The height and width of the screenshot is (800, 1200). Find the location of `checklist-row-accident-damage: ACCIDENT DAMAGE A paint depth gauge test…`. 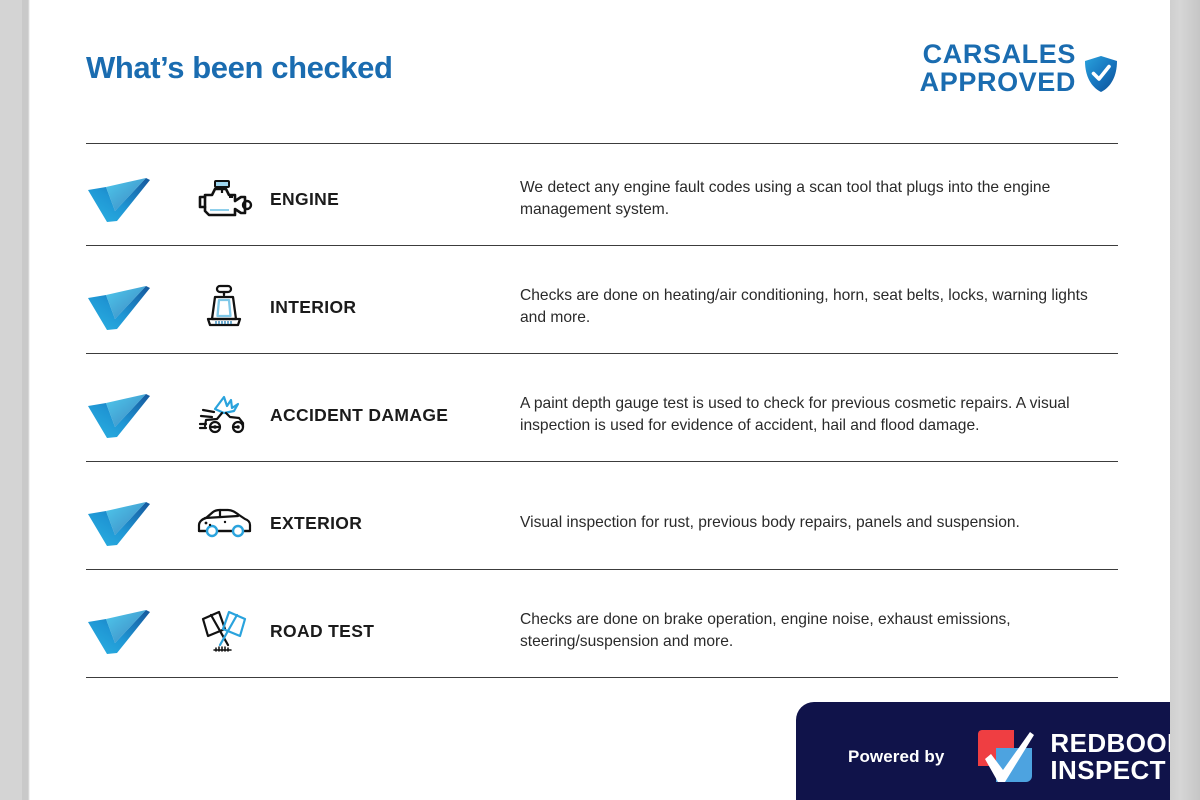

checklist-row-accident-damage: ACCIDENT DAMAGE A paint depth gauge test… is located at coordinates (602, 415).